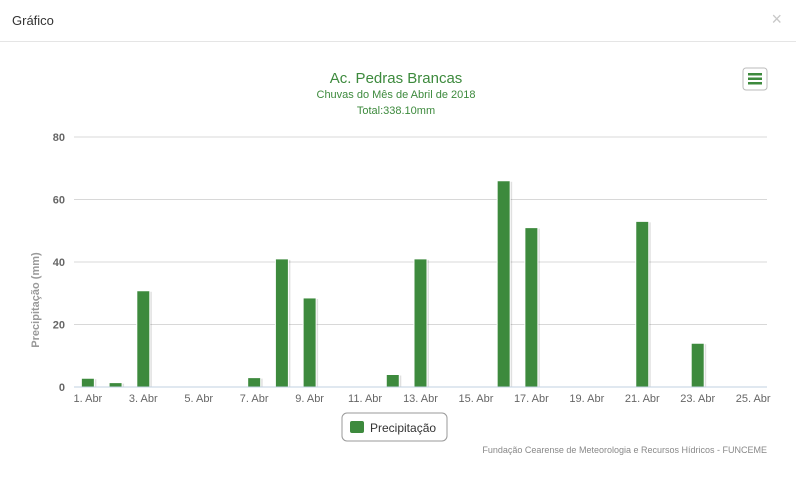 The image size is (796, 478). What do you see at coordinates (476, 399) in the screenshot?
I see `x-tick-label: 15. Abr` at bounding box center [476, 399].